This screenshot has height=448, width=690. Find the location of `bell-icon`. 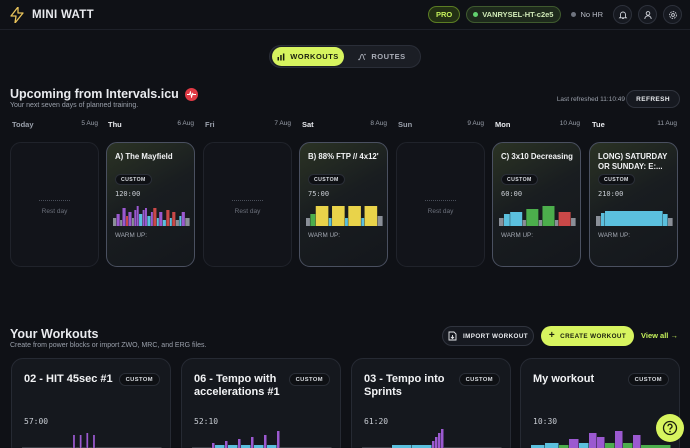

bell-icon is located at coordinates (622, 15).